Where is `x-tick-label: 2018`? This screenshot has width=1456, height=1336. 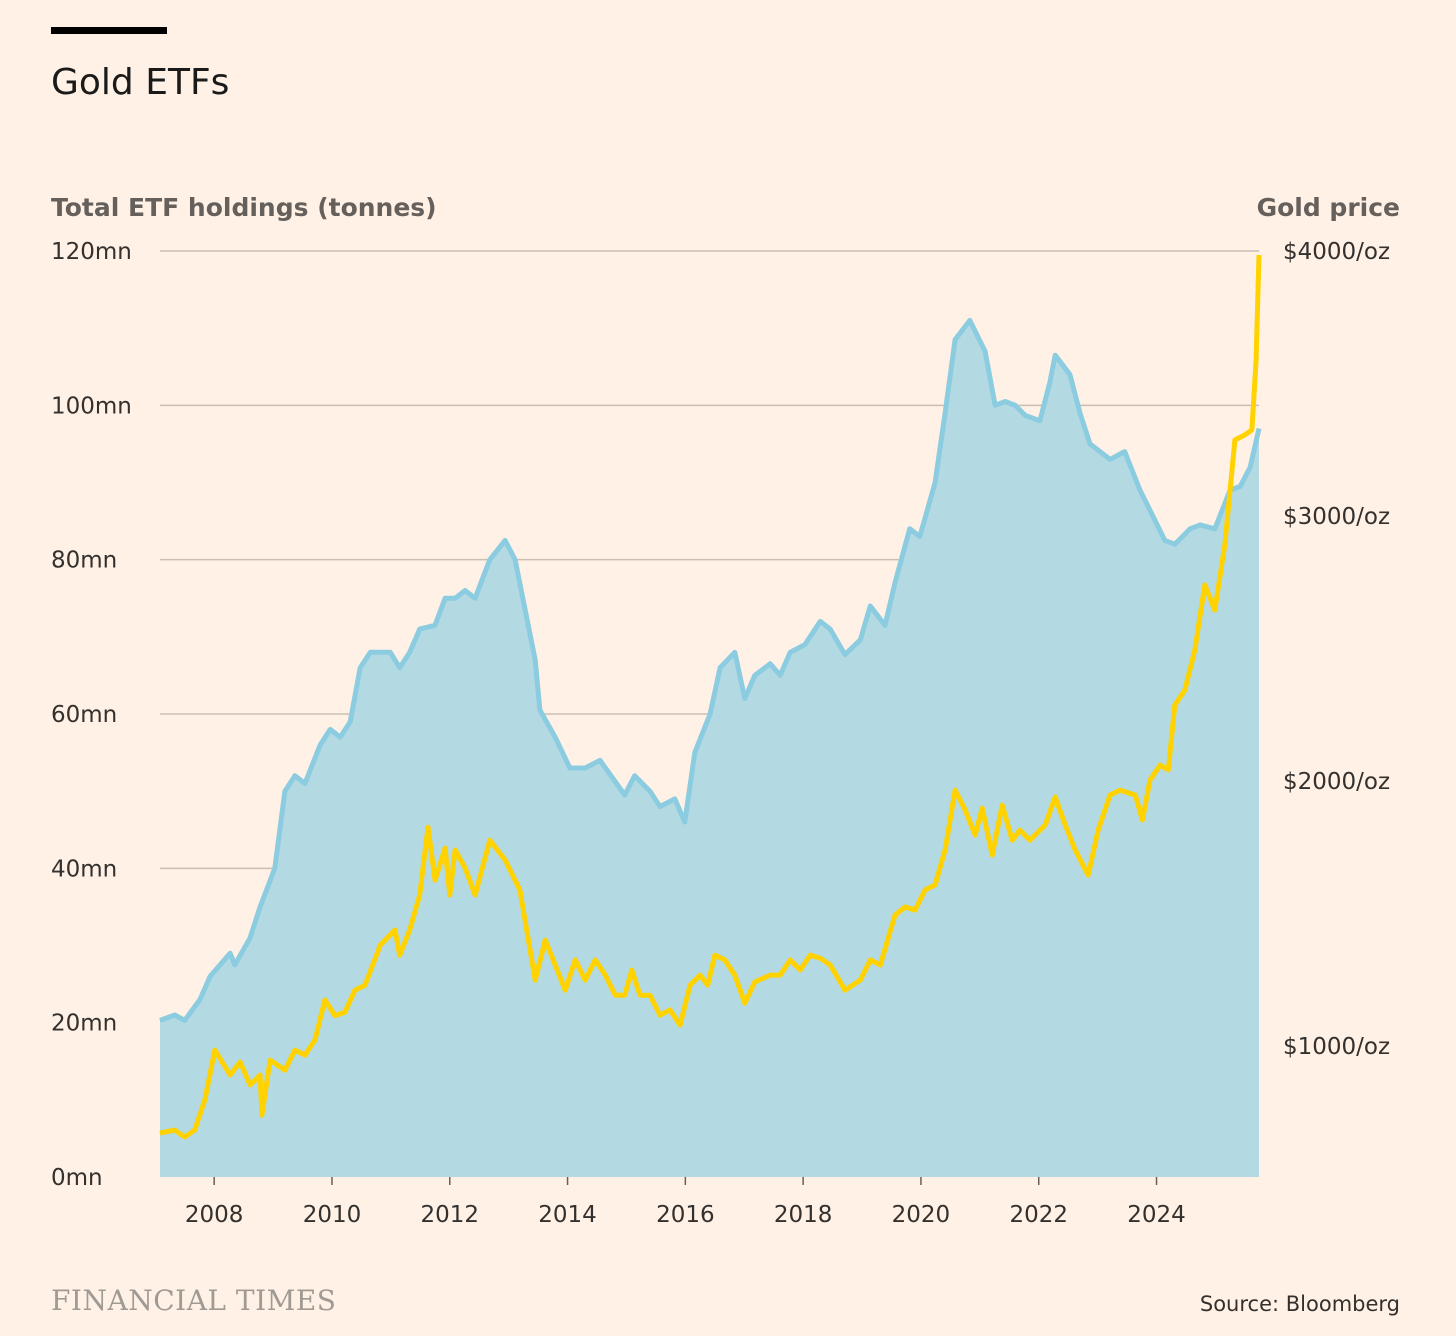
x-tick-label: 2018 is located at coordinates (803, 1215).